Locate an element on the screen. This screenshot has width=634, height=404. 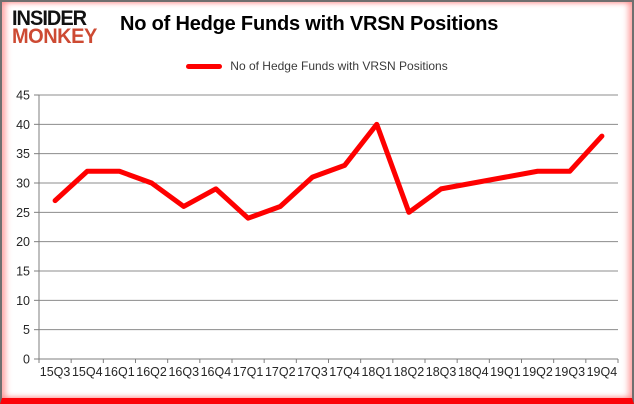
x-tick-label: 16Q1 is located at coordinates (119, 372).